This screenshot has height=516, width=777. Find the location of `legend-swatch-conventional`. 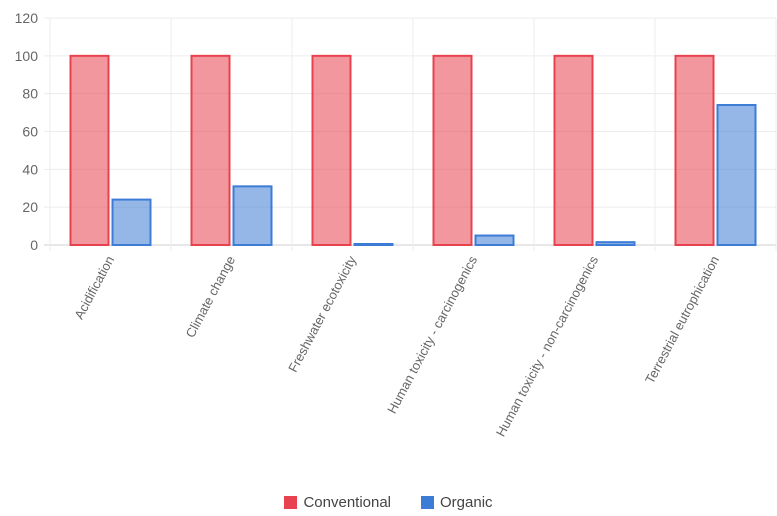

legend-swatch-conventional is located at coordinates (291, 502).